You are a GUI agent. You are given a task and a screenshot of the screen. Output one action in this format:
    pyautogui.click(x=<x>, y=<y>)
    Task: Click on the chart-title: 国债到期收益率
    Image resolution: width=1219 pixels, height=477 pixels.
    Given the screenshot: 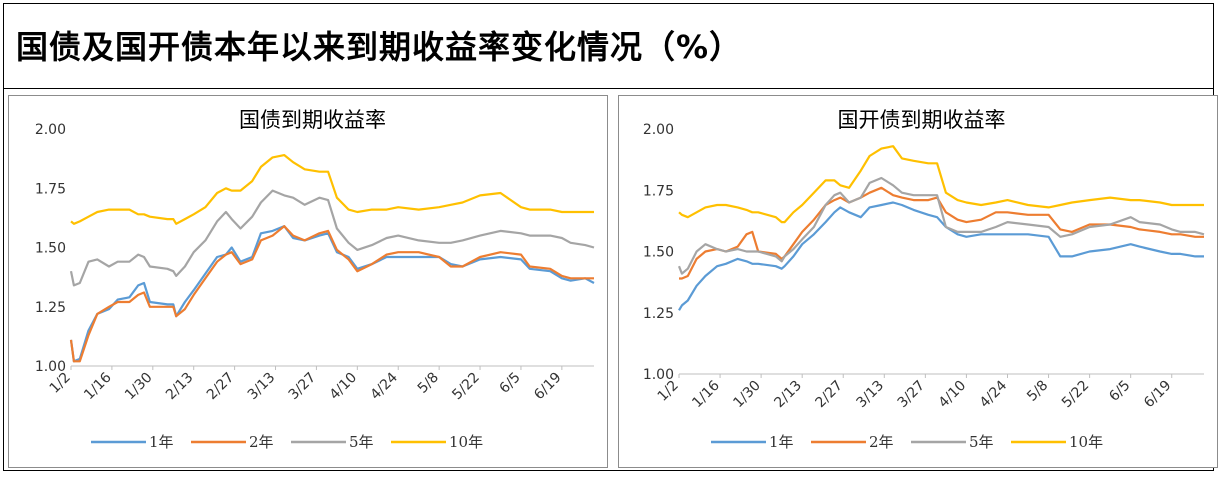 What is the action you would take?
    pyautogui.click(x=312, y=120)
    